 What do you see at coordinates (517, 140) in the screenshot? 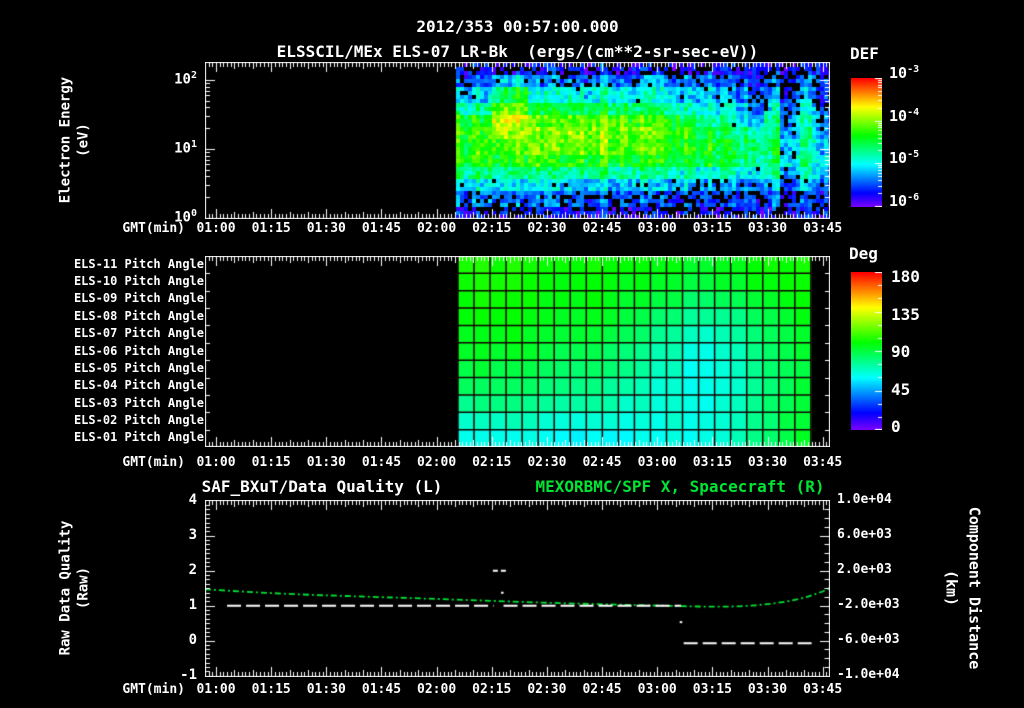
I see `energy-spectrogram-plot` at bounding box center [517, 140].